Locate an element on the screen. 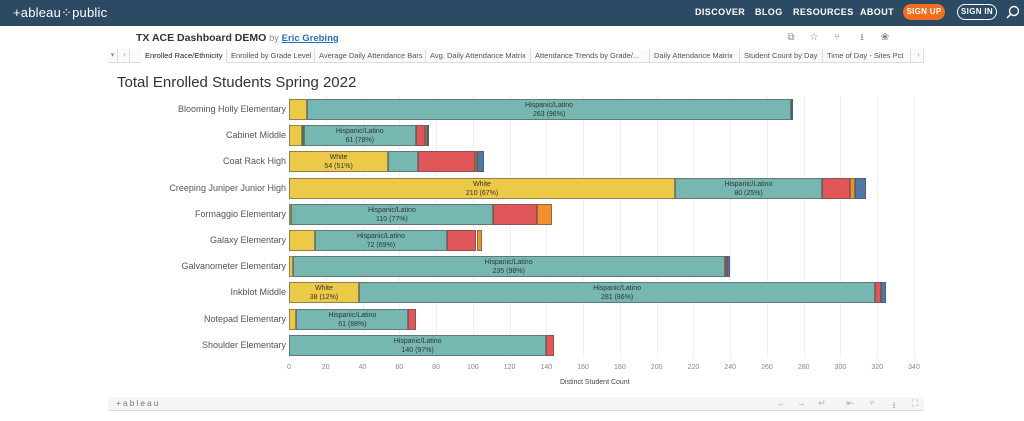 The image size is (1024, 421). sign-up-button: SIGN UP is located at coordinates (924, 12).